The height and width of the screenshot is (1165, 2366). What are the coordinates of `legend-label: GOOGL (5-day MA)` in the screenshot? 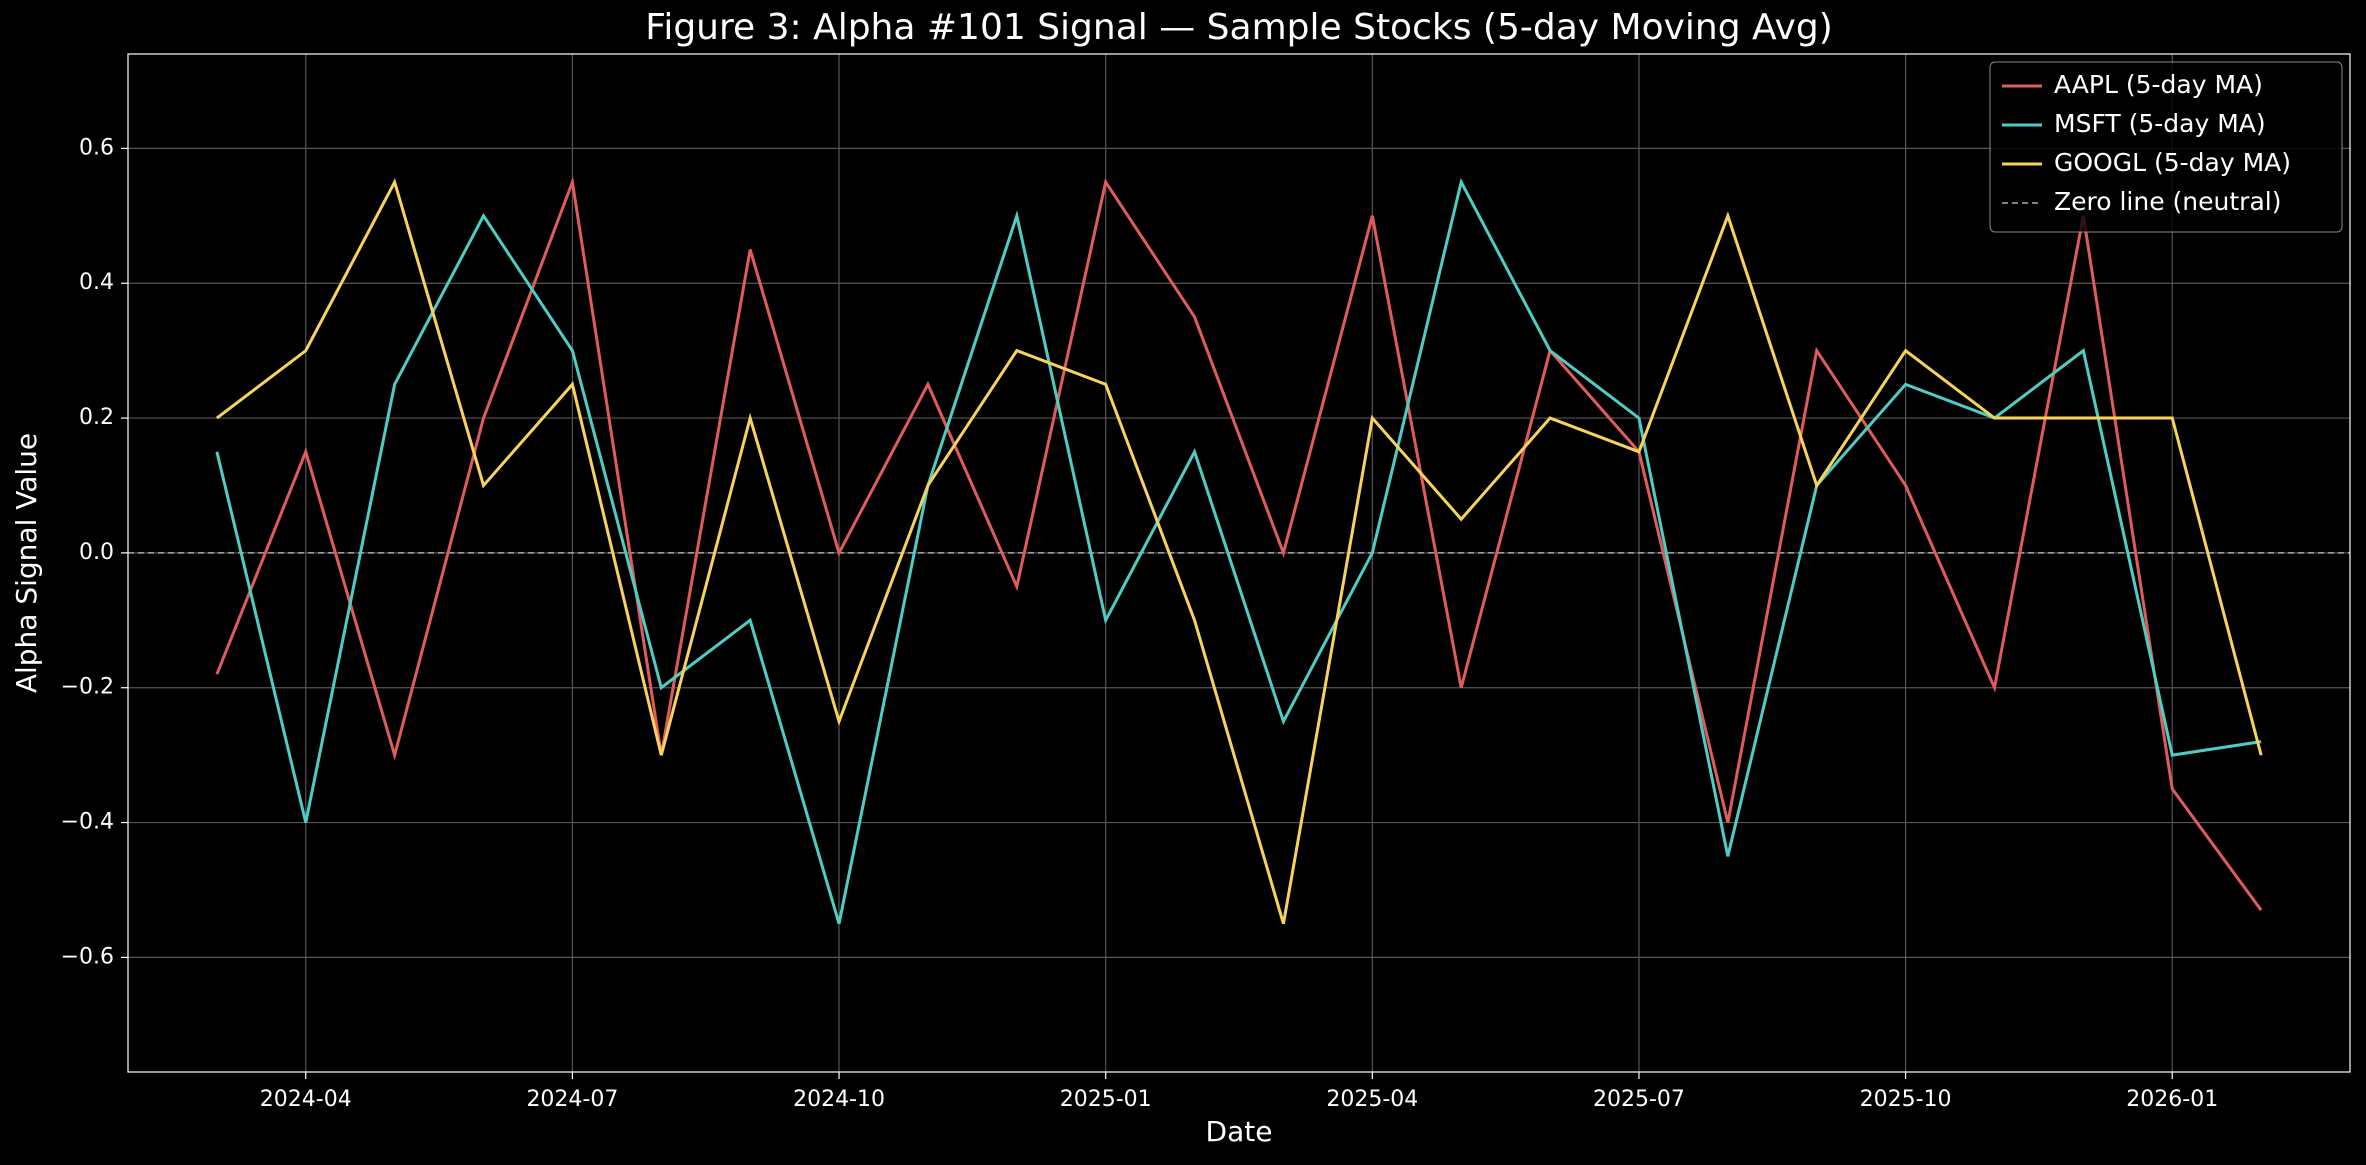 It's located at (2172, 162).